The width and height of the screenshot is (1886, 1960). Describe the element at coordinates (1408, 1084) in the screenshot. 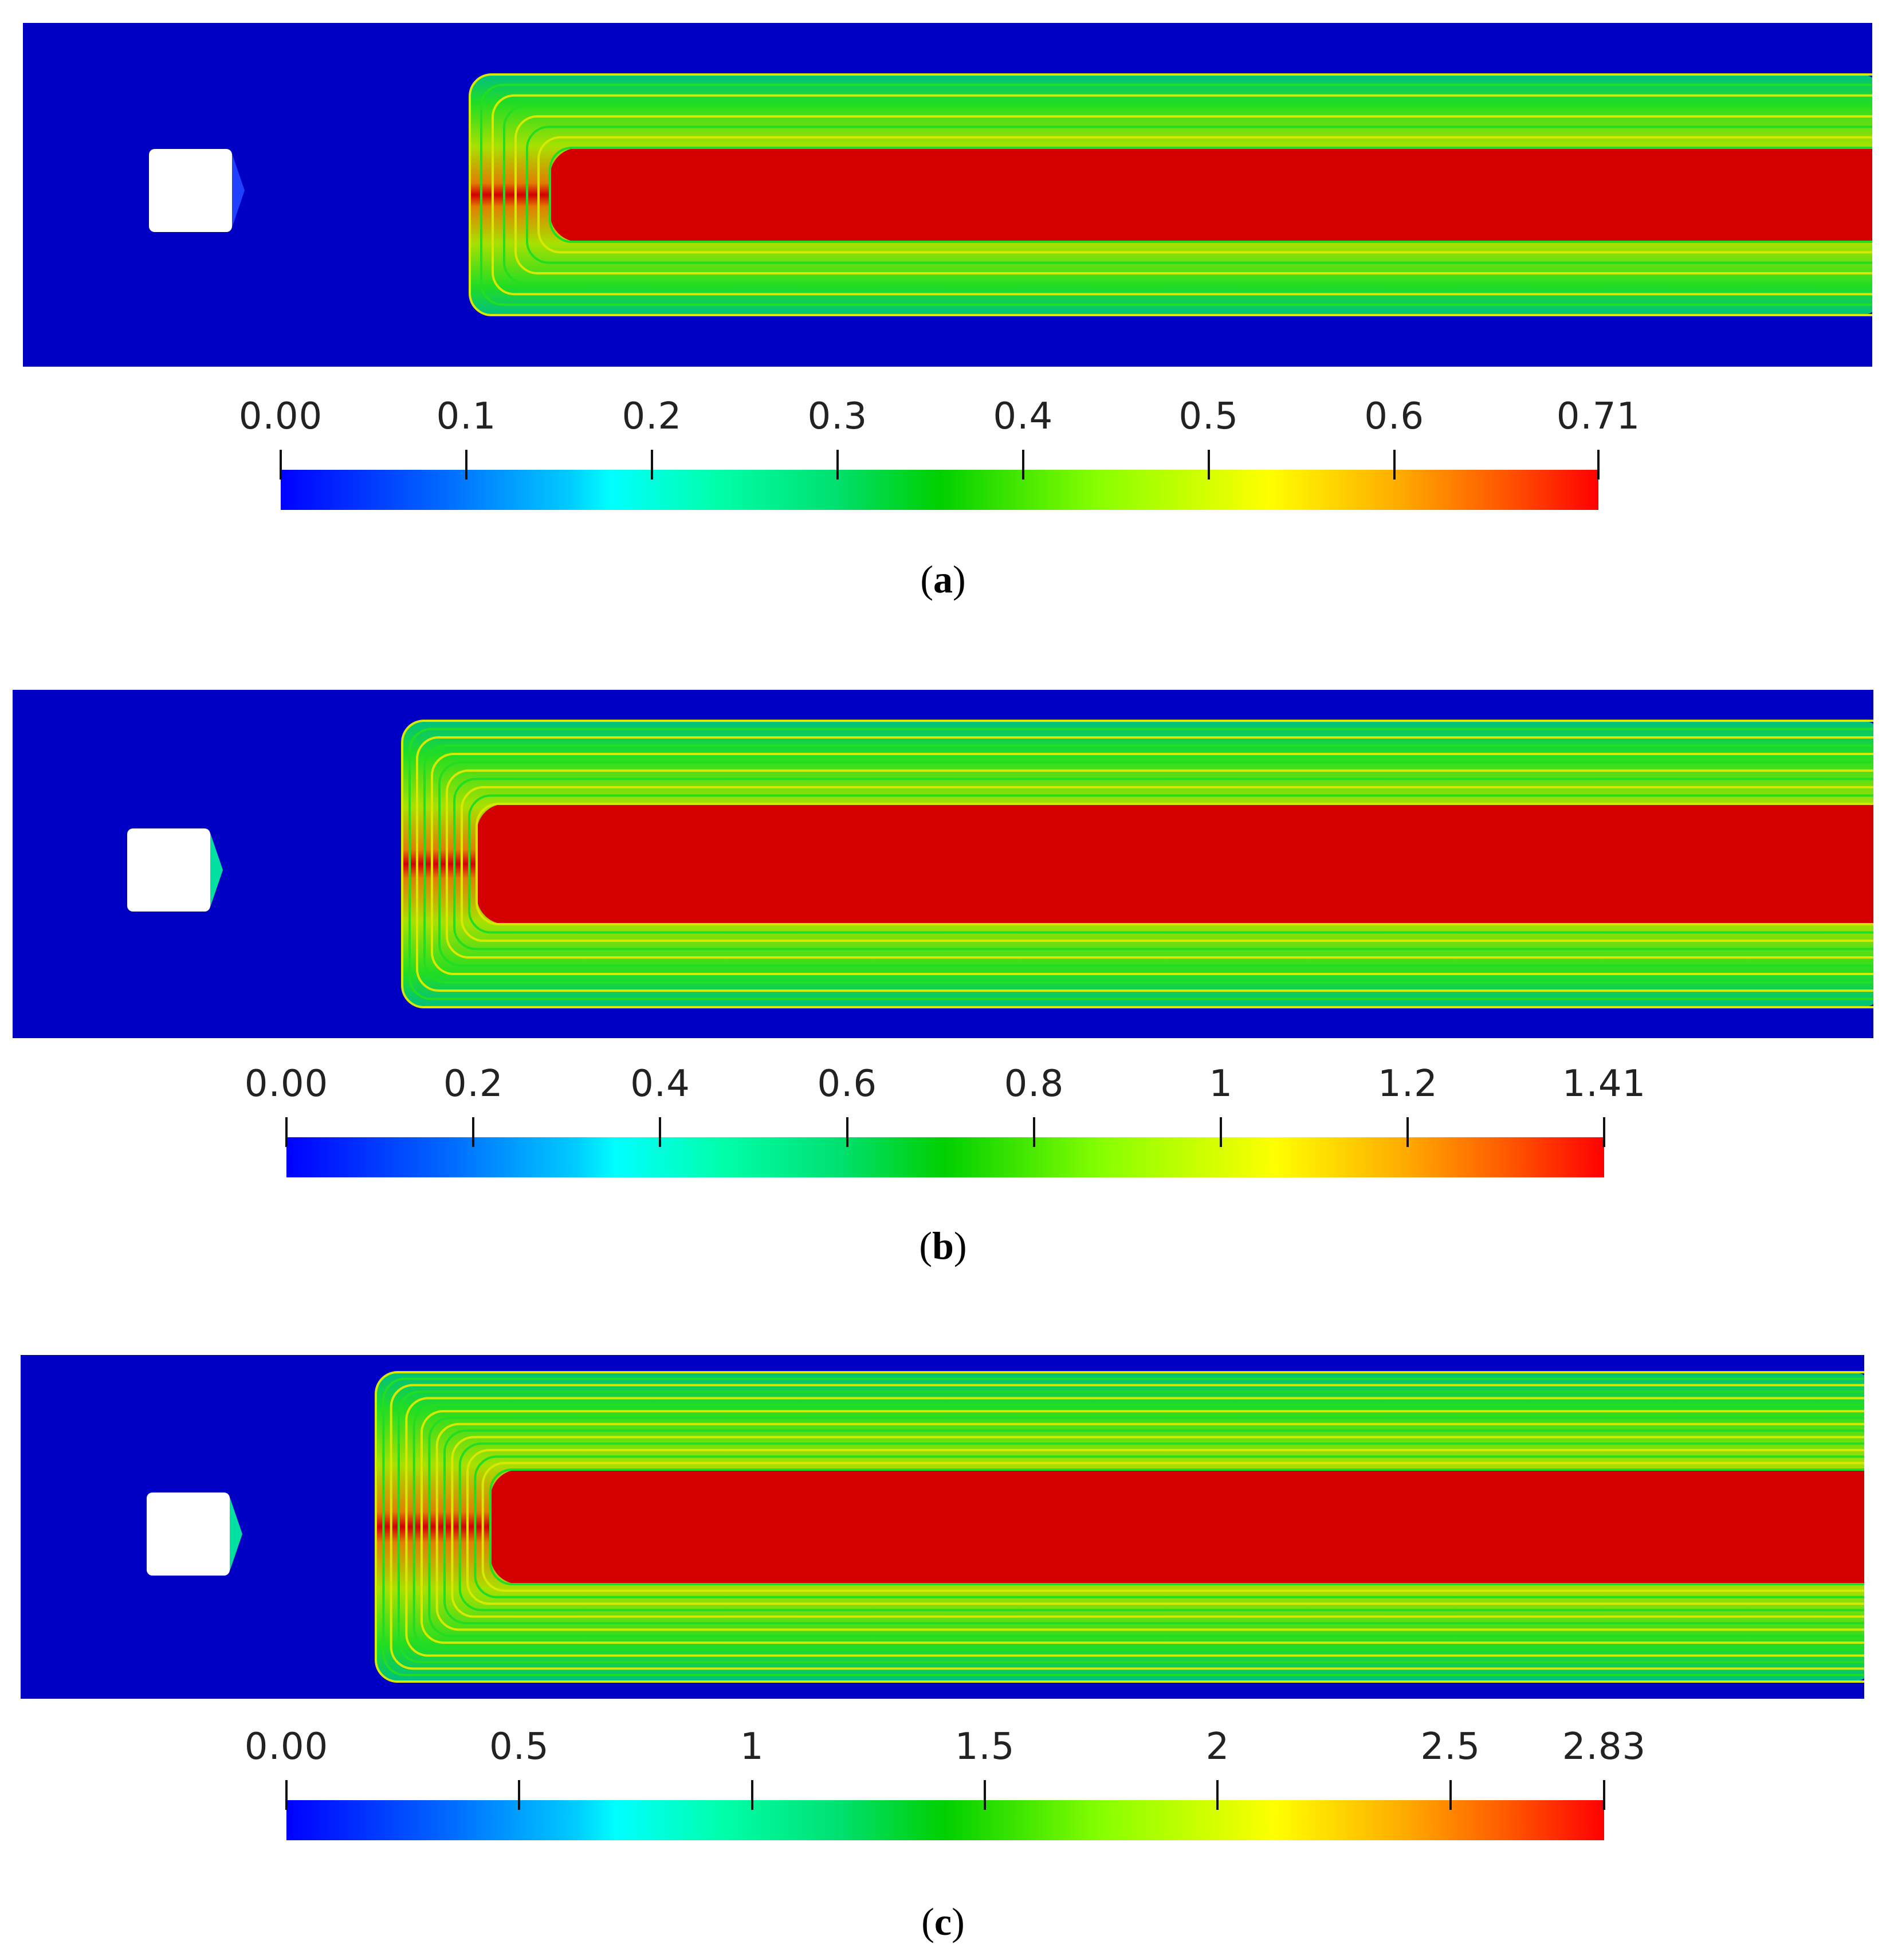

I see `colorbar-tick-label: 1.2` at that location.